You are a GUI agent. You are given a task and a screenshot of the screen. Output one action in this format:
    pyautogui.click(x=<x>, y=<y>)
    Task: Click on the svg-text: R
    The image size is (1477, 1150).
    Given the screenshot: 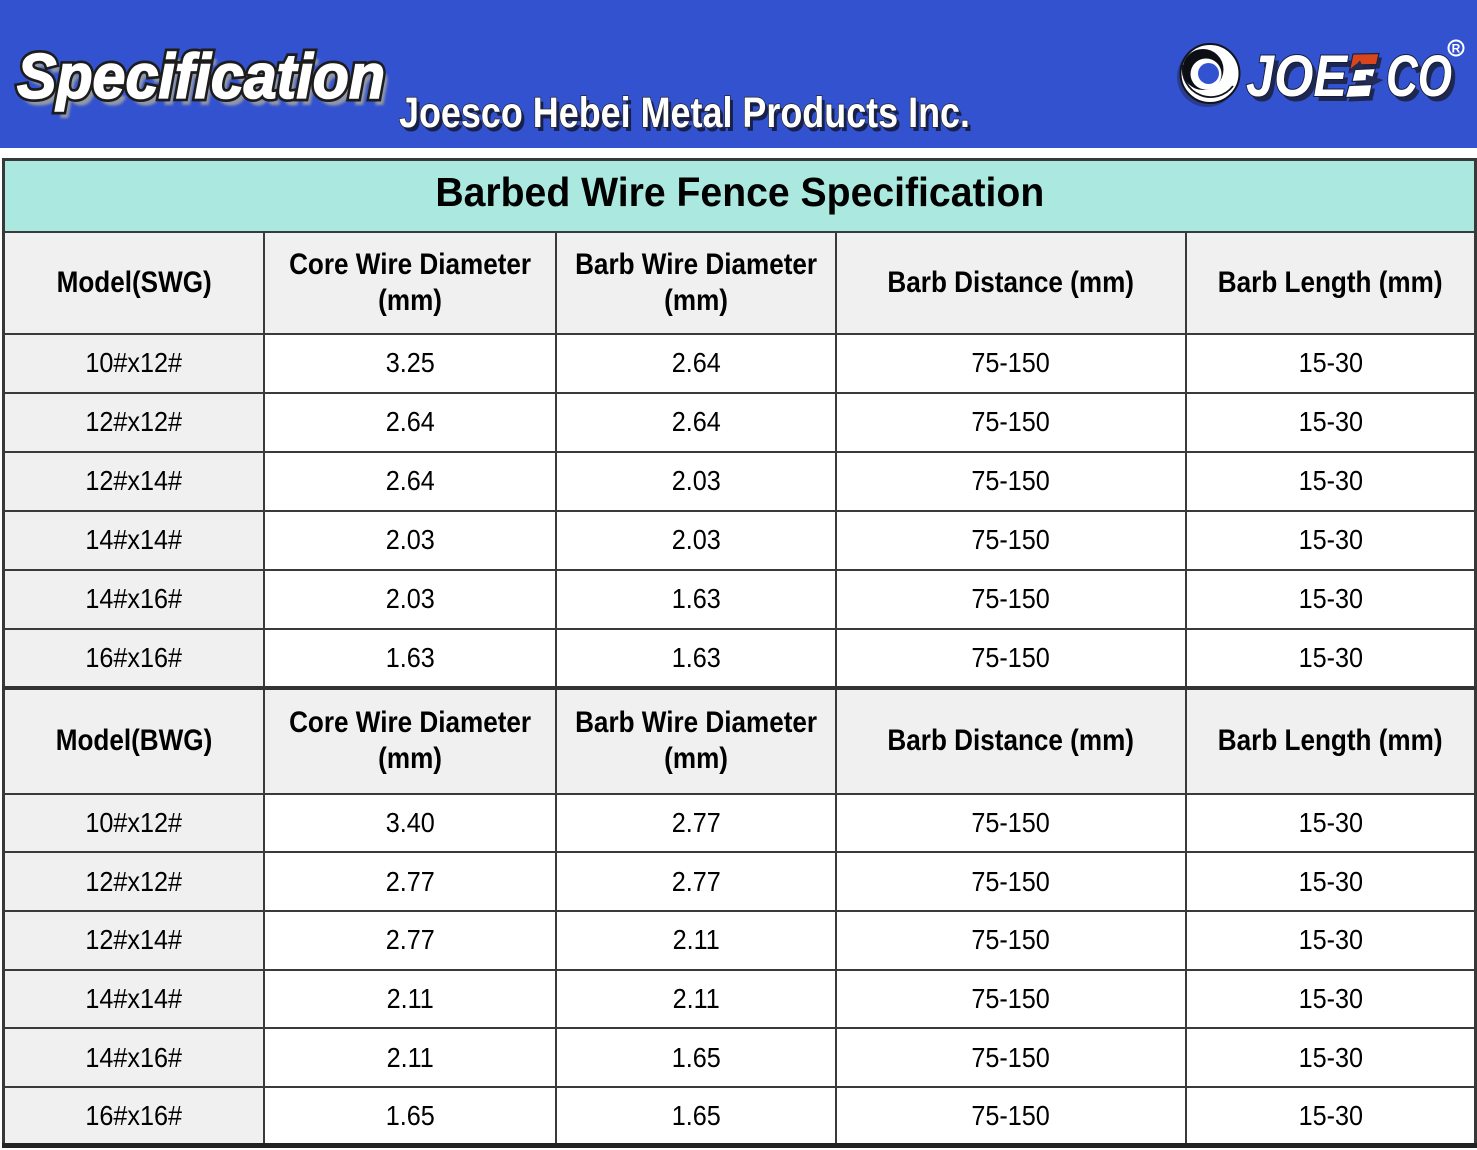 What is the action you would take?
    pyautogui.click(x=1456, y=49)
    